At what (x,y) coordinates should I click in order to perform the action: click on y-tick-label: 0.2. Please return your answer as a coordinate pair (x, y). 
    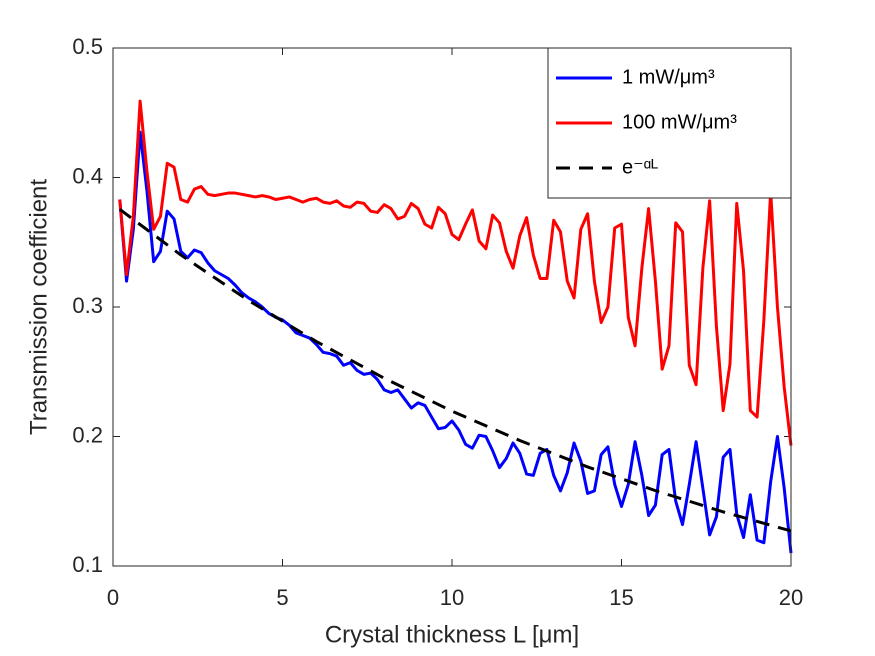
    Looking at the image, I should click on (87, 434).